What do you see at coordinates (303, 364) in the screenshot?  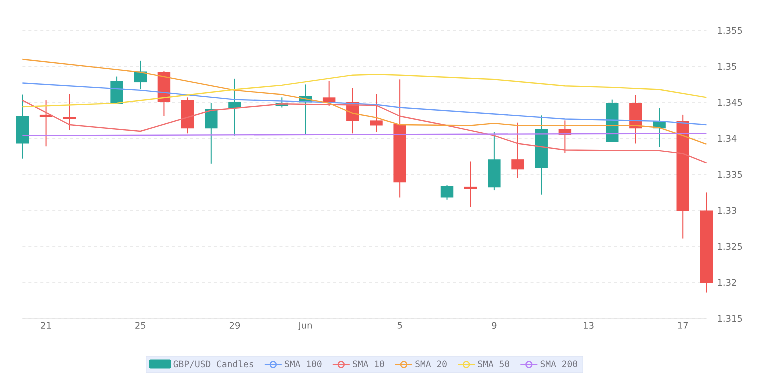 I see `legend-label: SMA 100` at bounding box center [303, 364].